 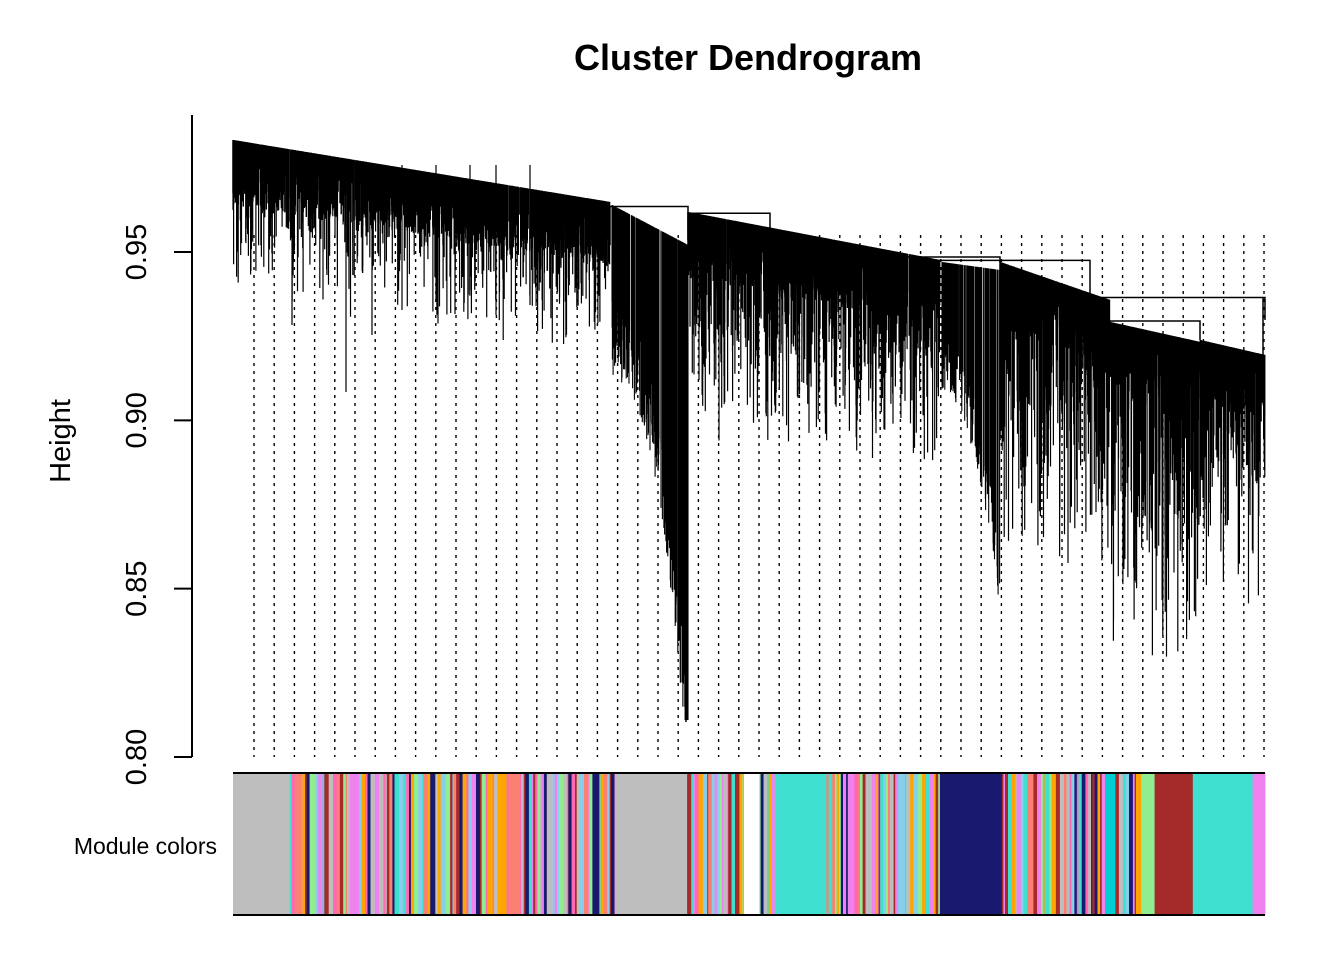 I want to click on cluster-branches-navy, so click(x=971, y=428).